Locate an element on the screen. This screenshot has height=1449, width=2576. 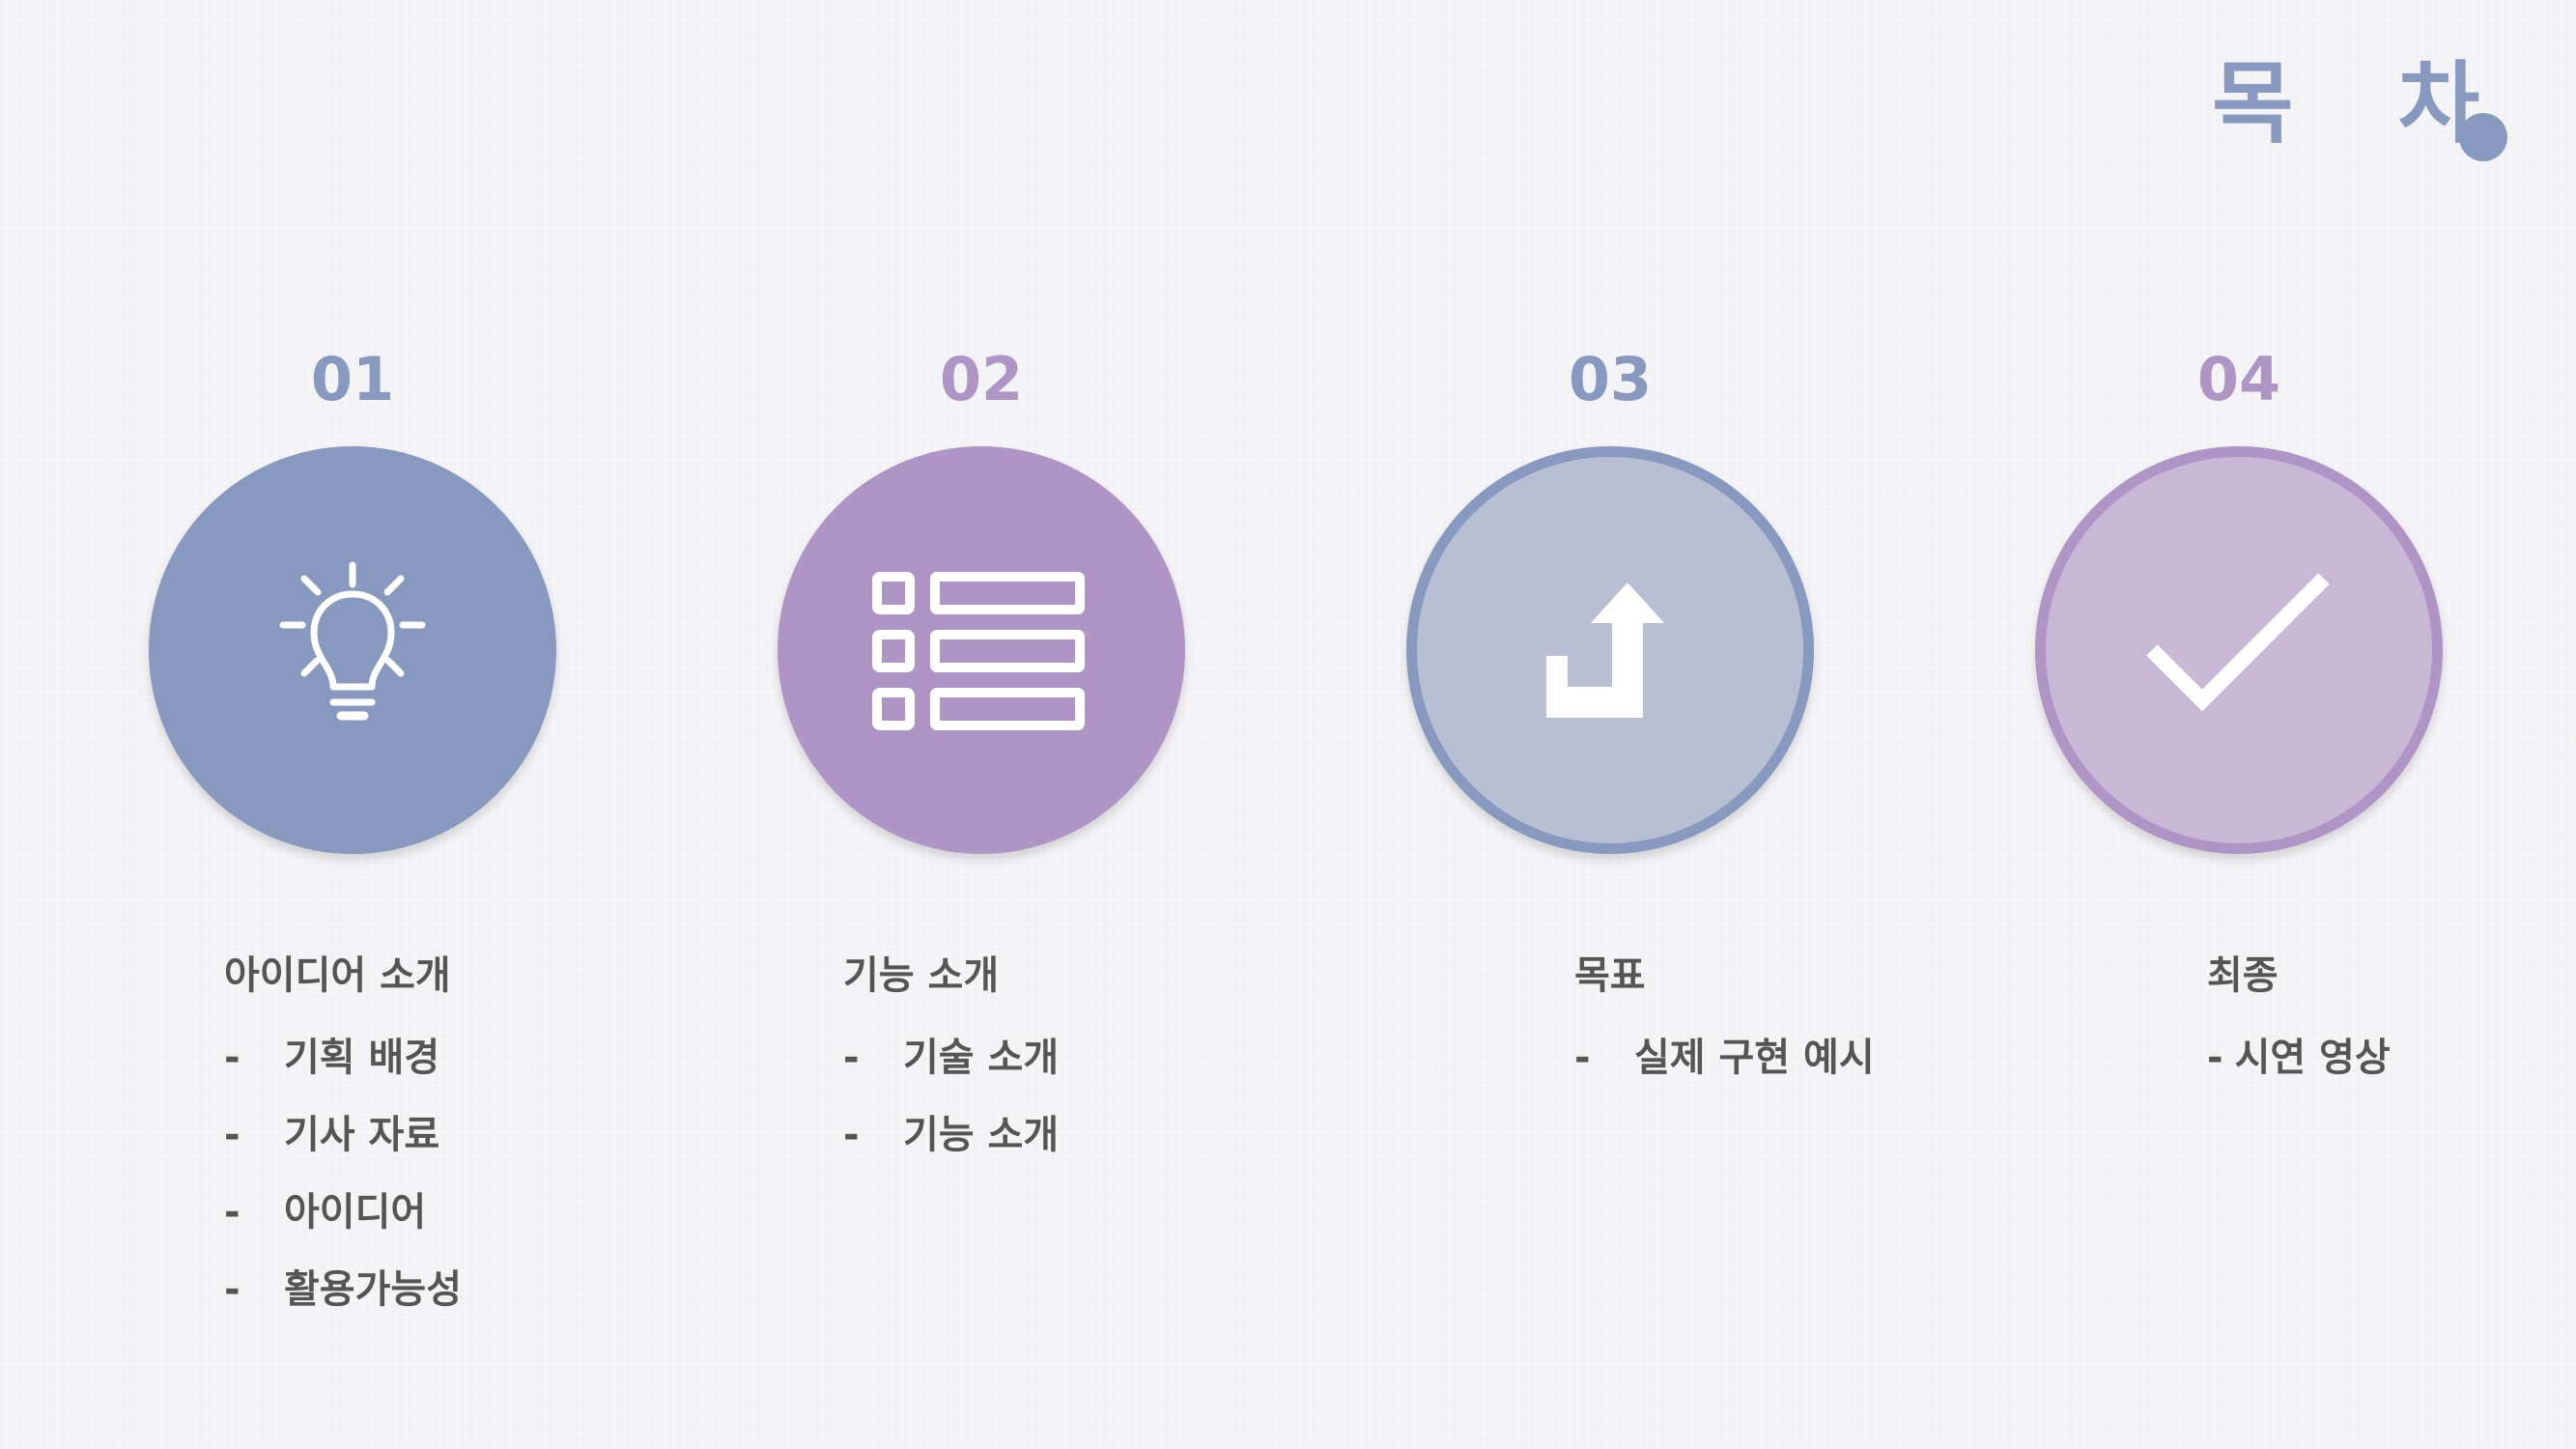
section-01-circle is located at coordinates (352, 650).